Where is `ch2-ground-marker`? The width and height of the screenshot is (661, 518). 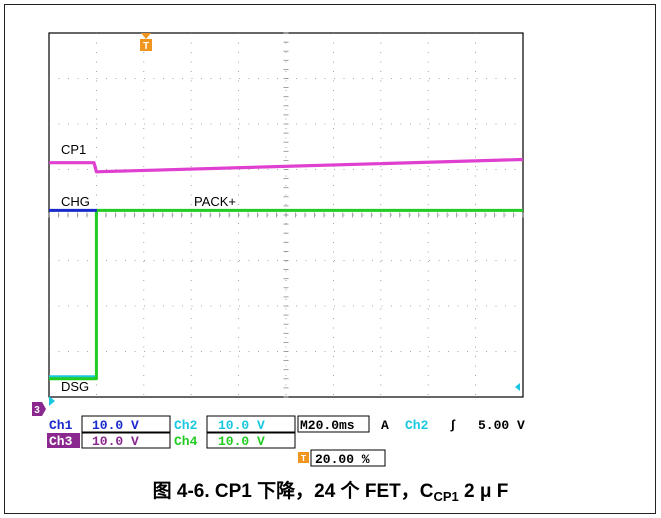 ch2-ground-marker is located at coordinates (52, 401).